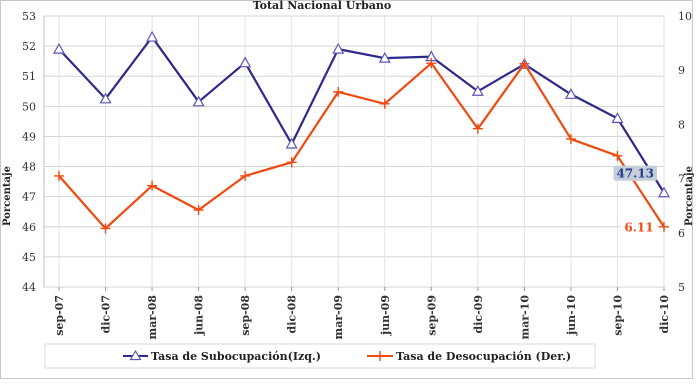 Image resolution: width=699 pixels, height=387 pixels. Describe the element at coordinates (681, 179) in the screenshot. I see `right-axis-tick-label: 7` at that location.